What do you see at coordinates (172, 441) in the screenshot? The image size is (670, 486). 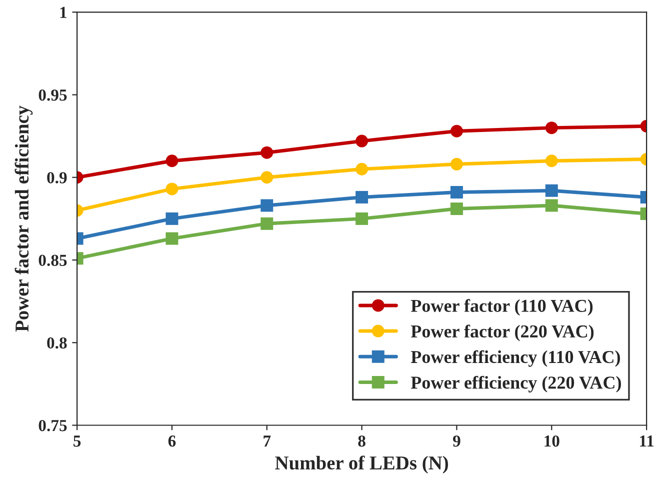 I see `x-tick-label: 6` at bounding box center [172, 441].